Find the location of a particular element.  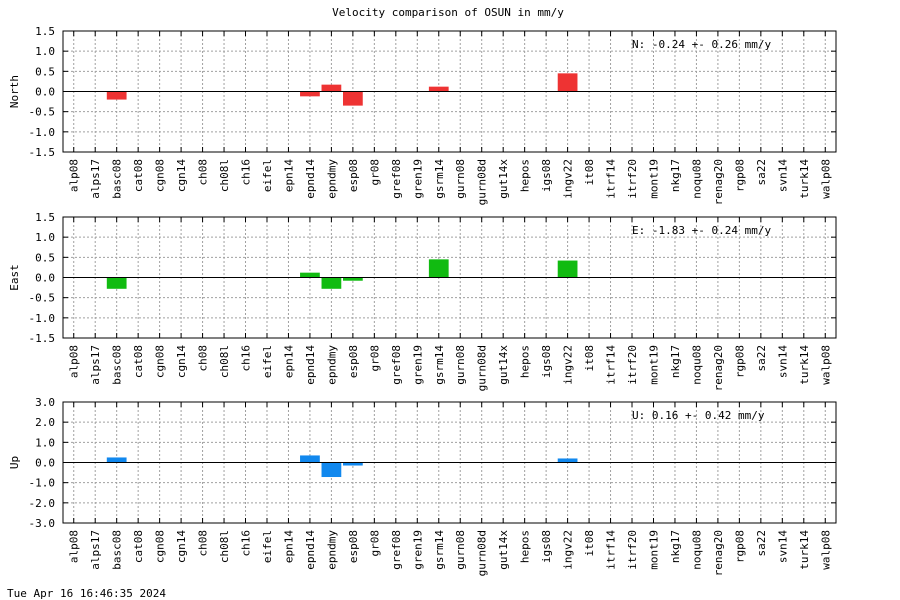

ytick-label: 2.0 is located at coordinates (45, 422).